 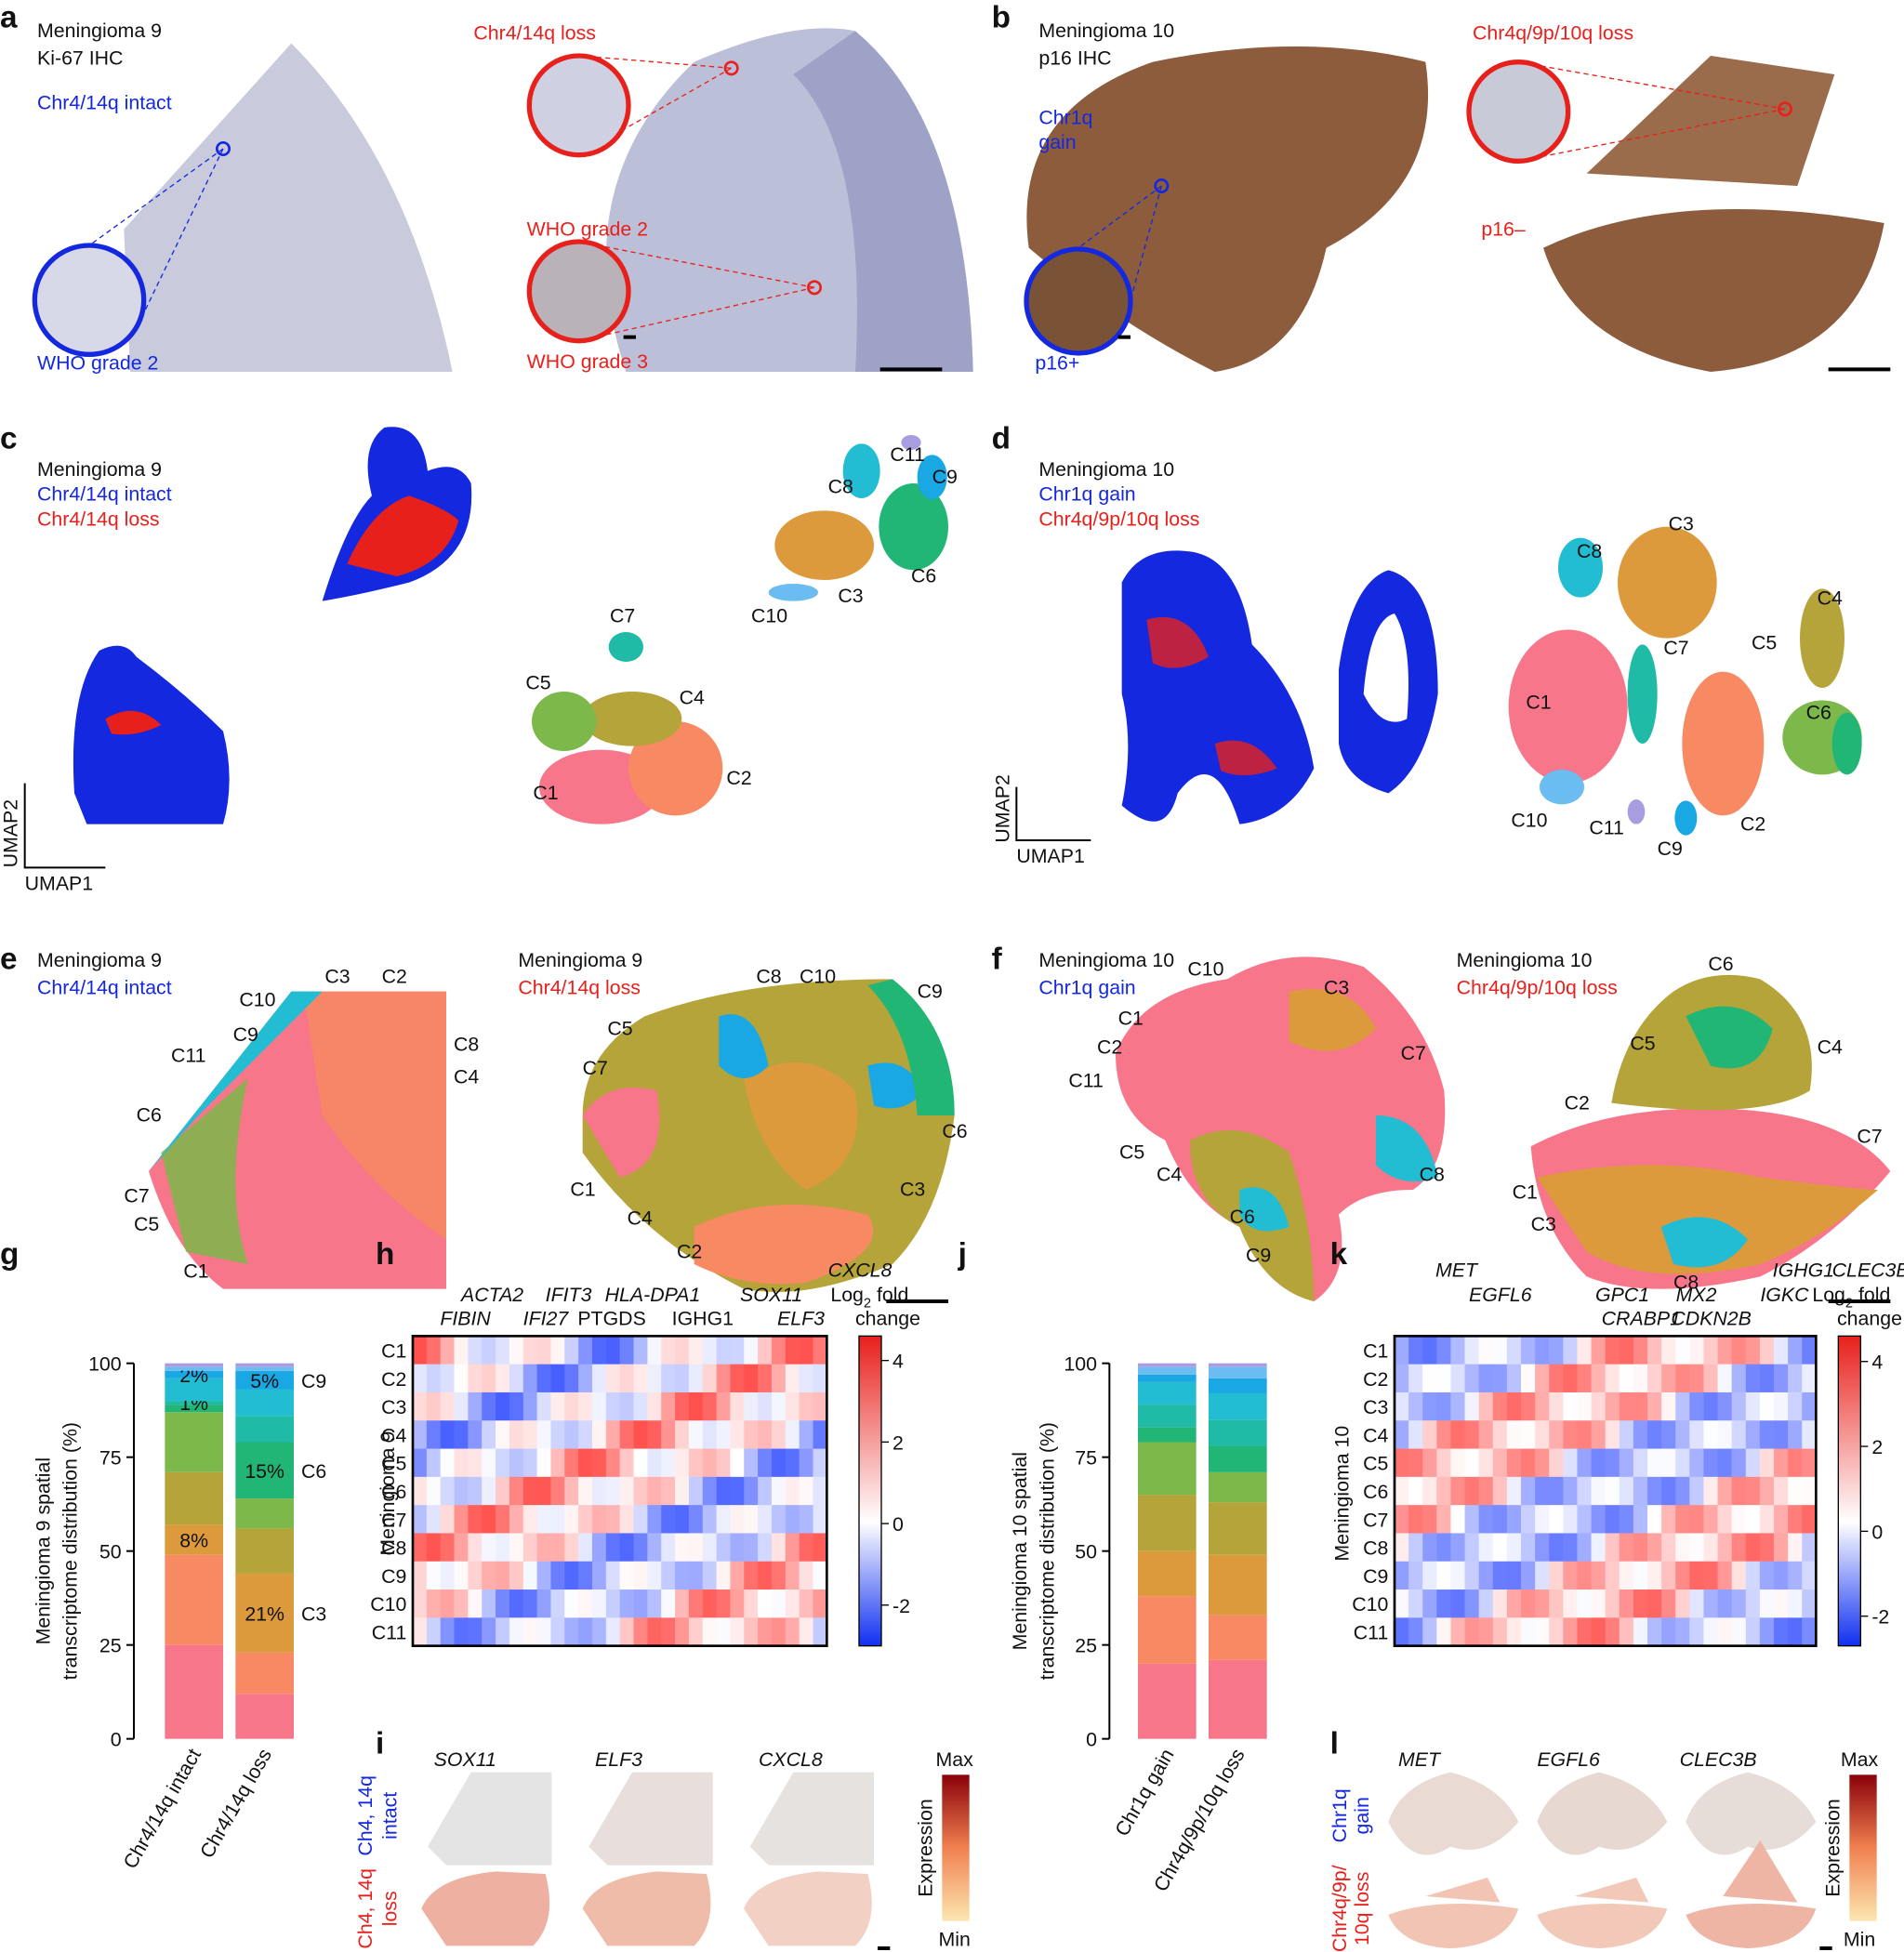 I want to click on gene-label: ELF3, so click(x=618, y=1759).